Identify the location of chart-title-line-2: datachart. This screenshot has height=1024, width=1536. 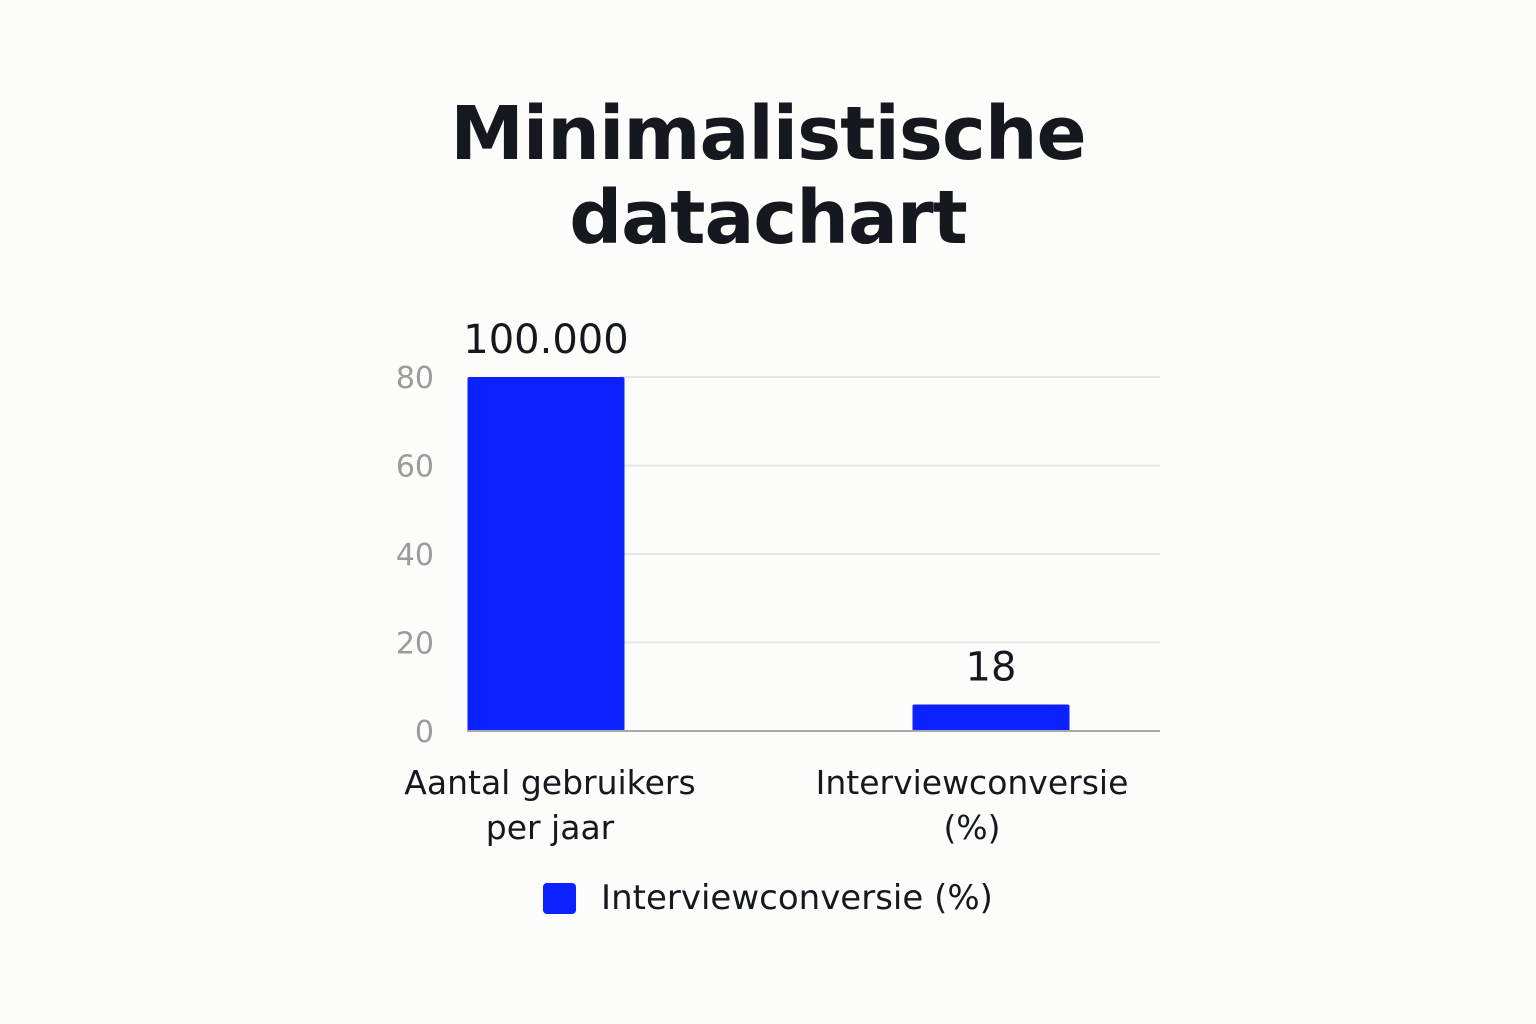
(768, 218).